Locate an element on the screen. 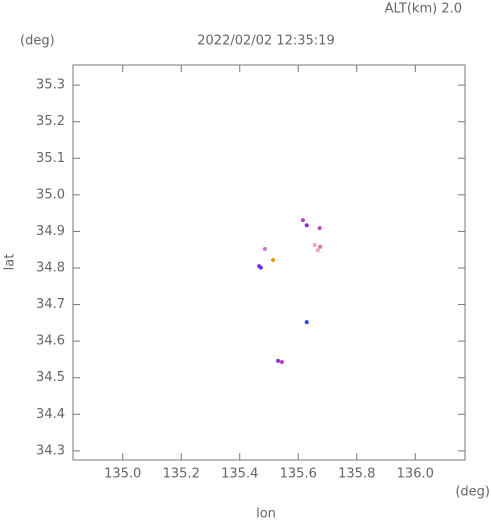 The height and width of the screenshot is (521, 491). x-unit: (deg) is located at coordinates (472, 492).